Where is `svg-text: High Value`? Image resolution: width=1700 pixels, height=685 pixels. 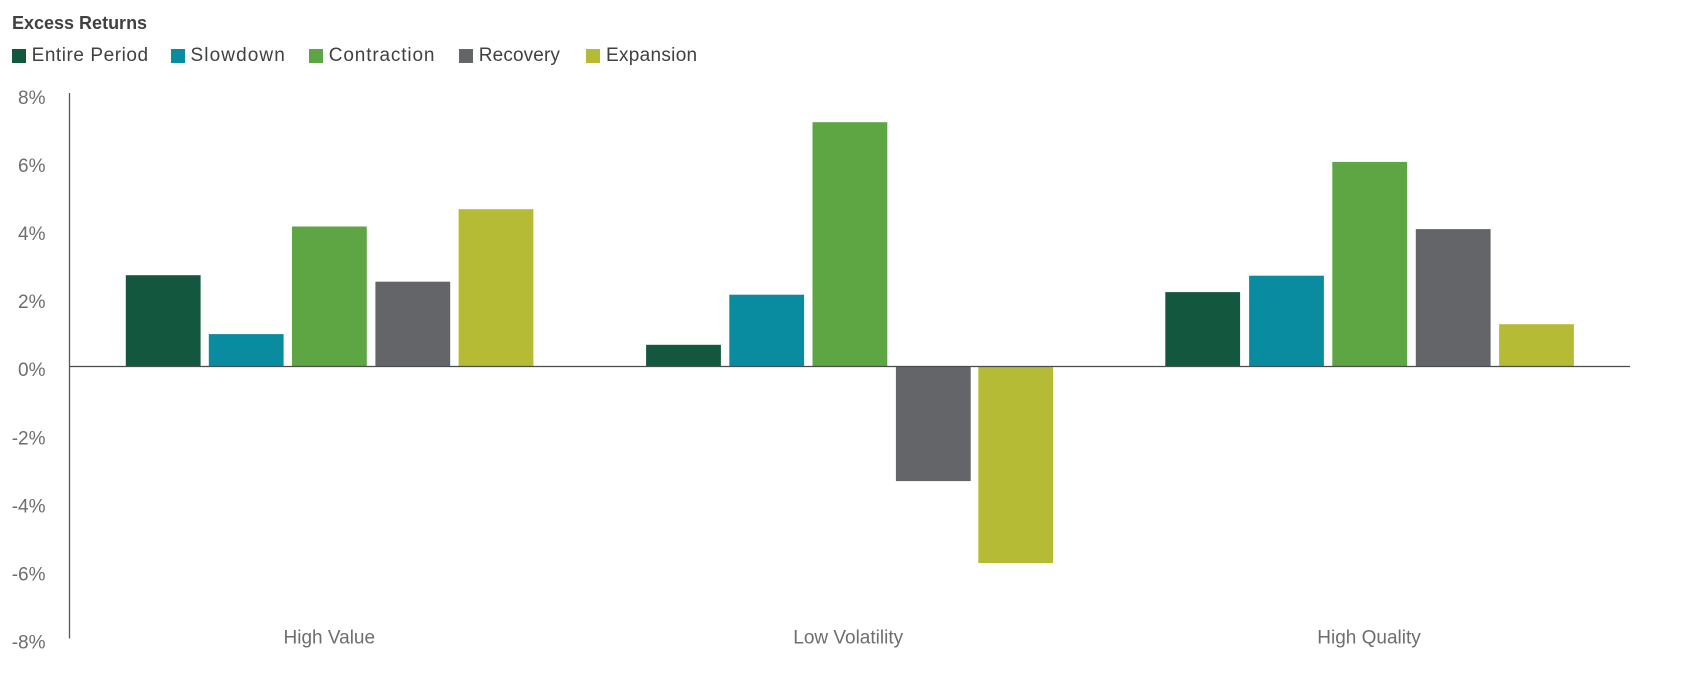 svg-text: High Value is located at coordinates (330, 637).